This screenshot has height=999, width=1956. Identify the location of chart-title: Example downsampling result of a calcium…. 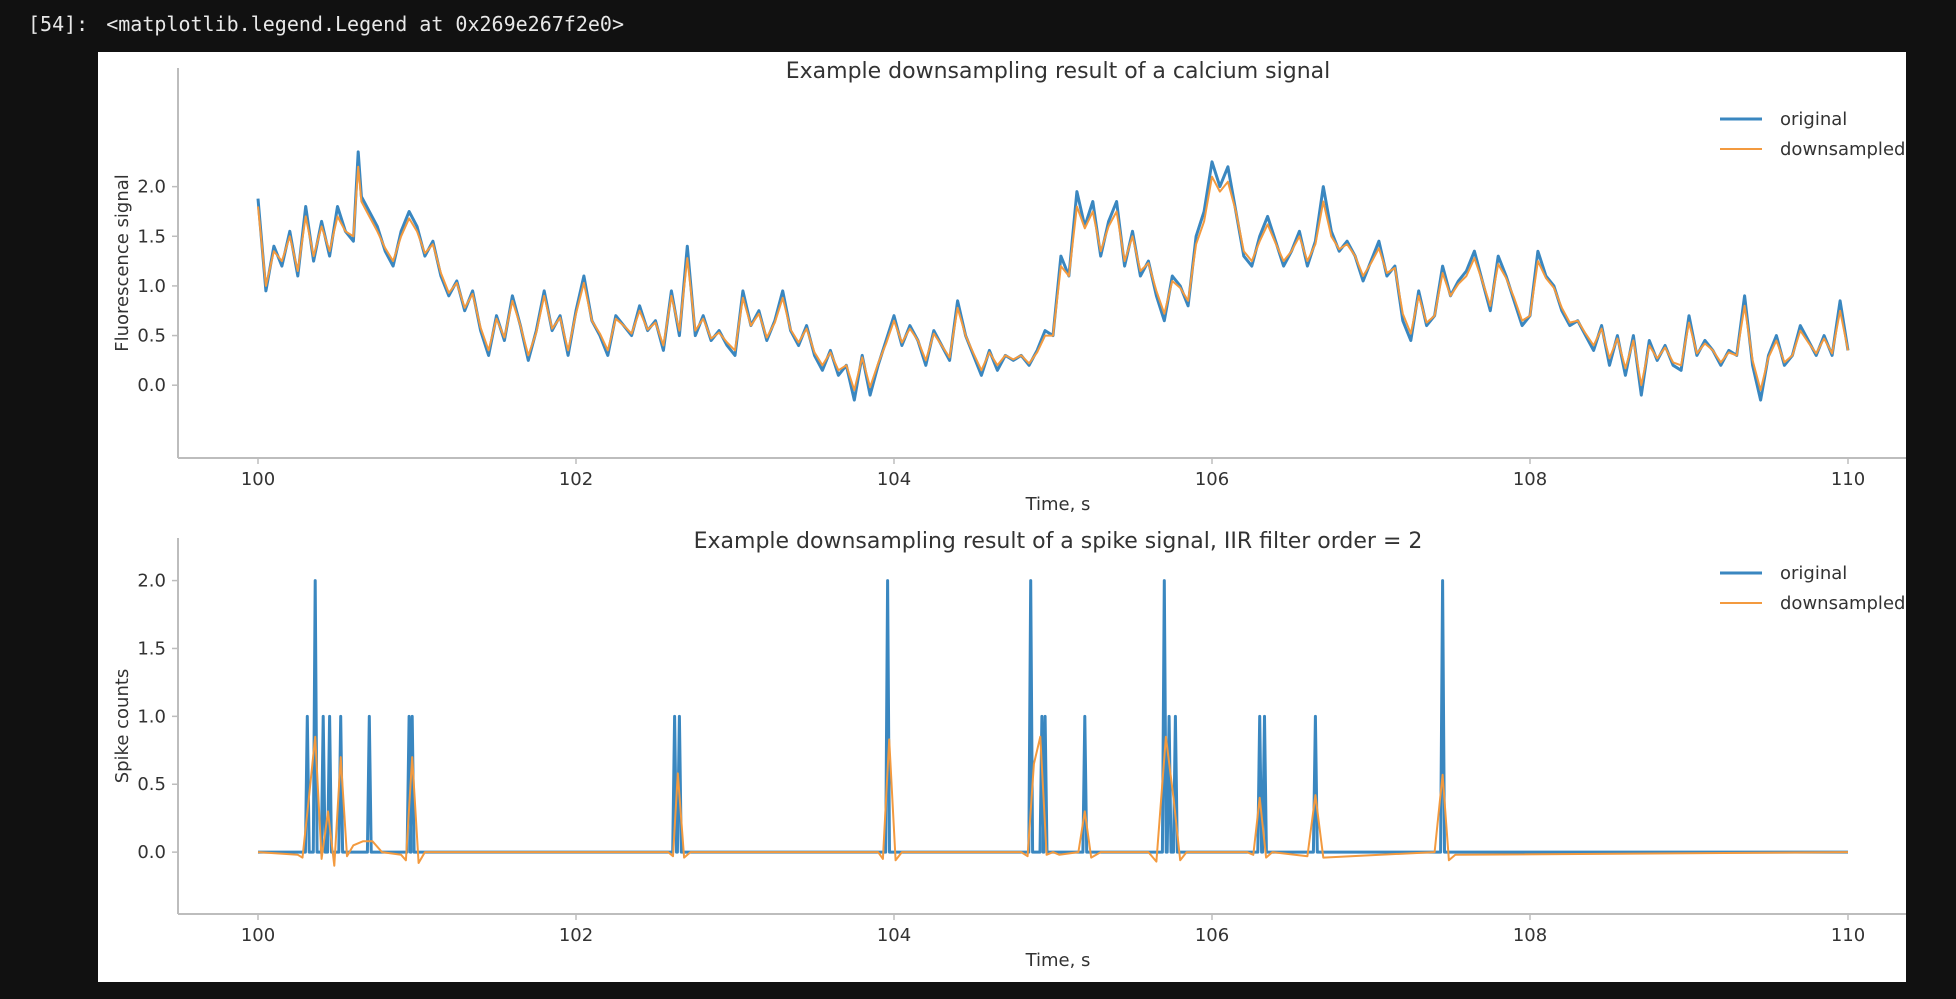
(1058, 71).